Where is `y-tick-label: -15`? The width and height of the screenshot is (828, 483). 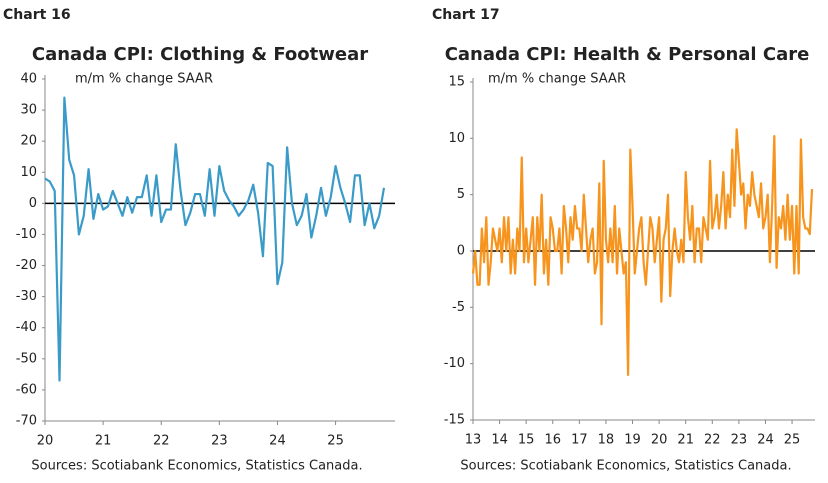 y-tick-label: -15 is located at coordinates (454, 420).